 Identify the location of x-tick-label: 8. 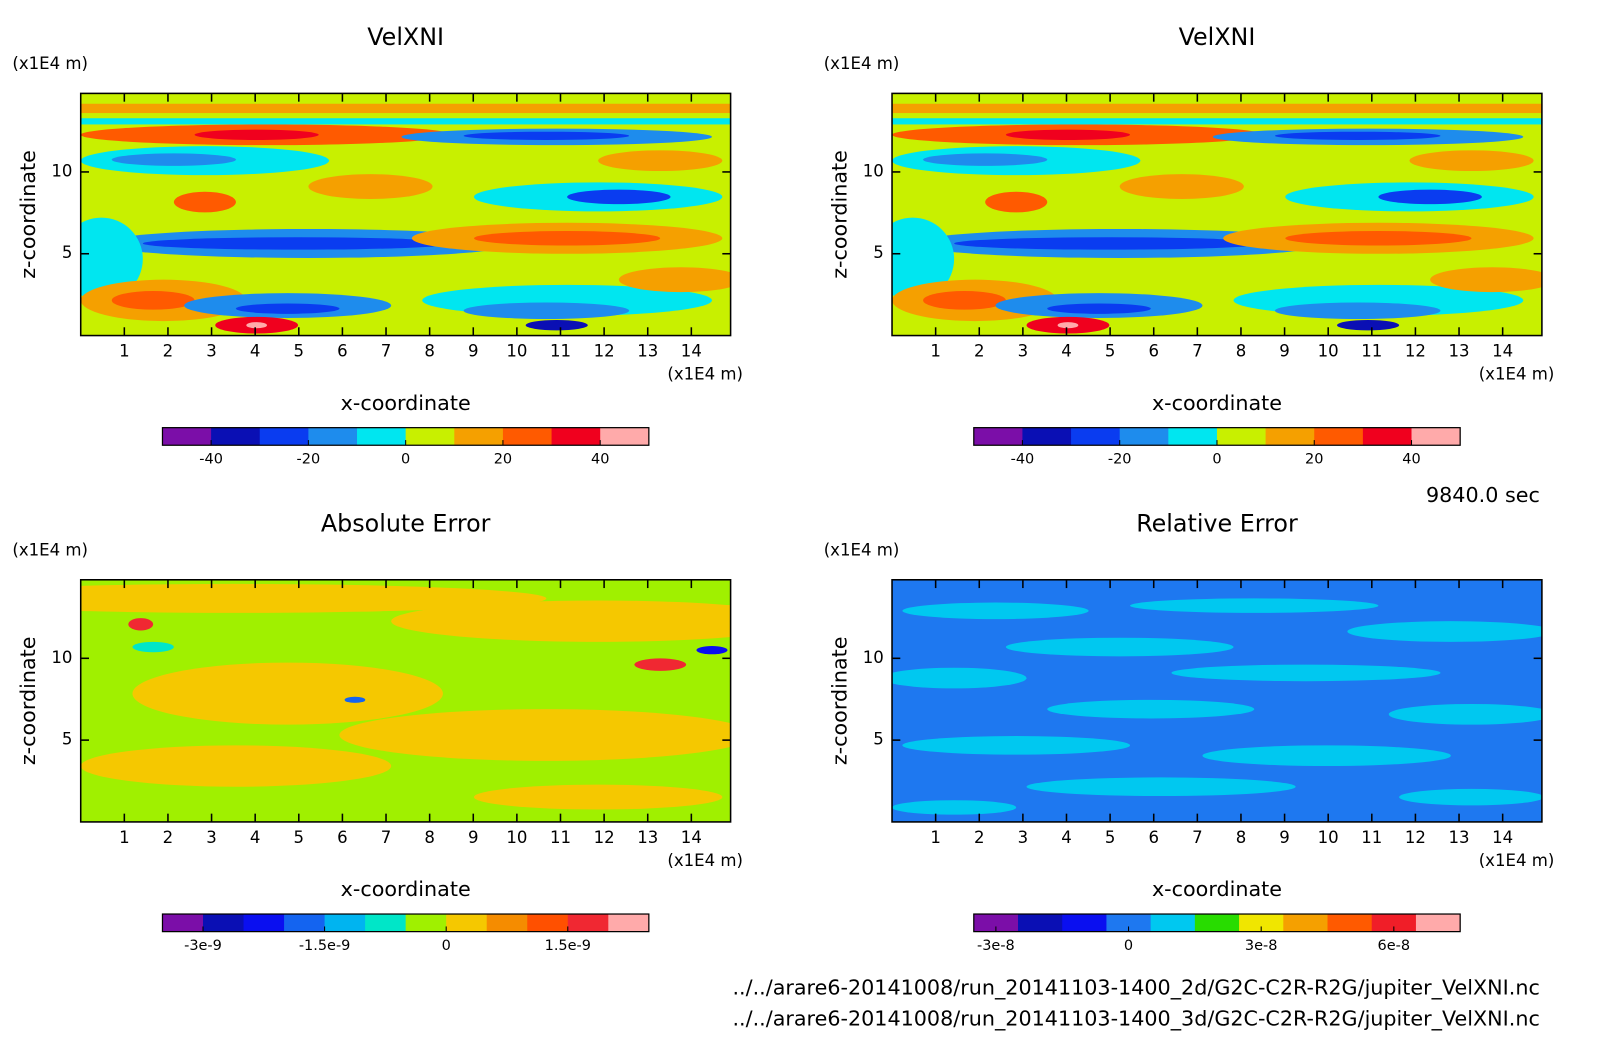
(429, 351).